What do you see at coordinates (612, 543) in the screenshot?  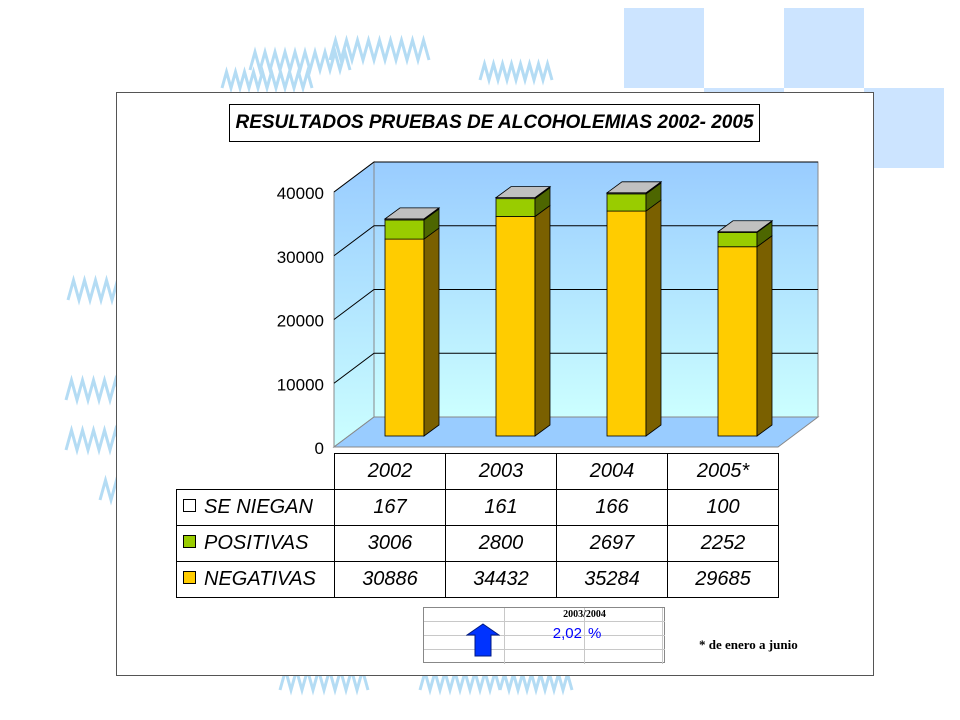 I see `table-cell: 2697` at bounding box center [612, 543].